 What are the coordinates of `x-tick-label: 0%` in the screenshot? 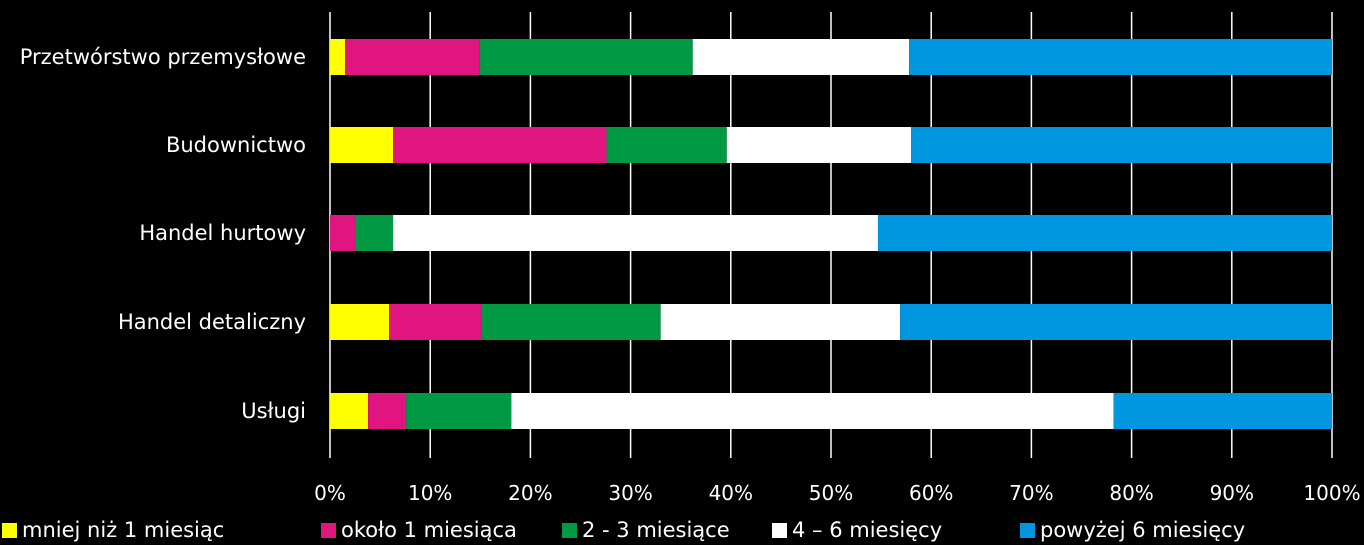 It's located at (330, 493).